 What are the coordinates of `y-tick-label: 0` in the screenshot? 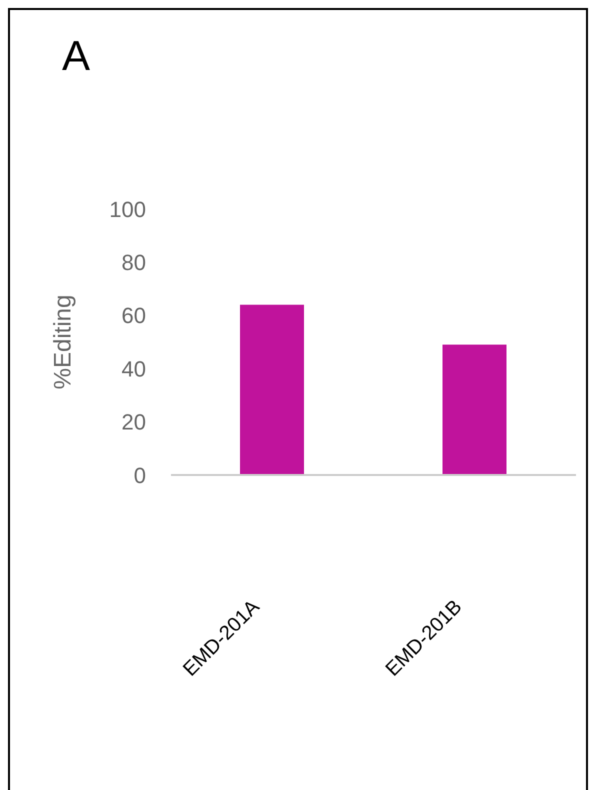 It's located at (140, 475).